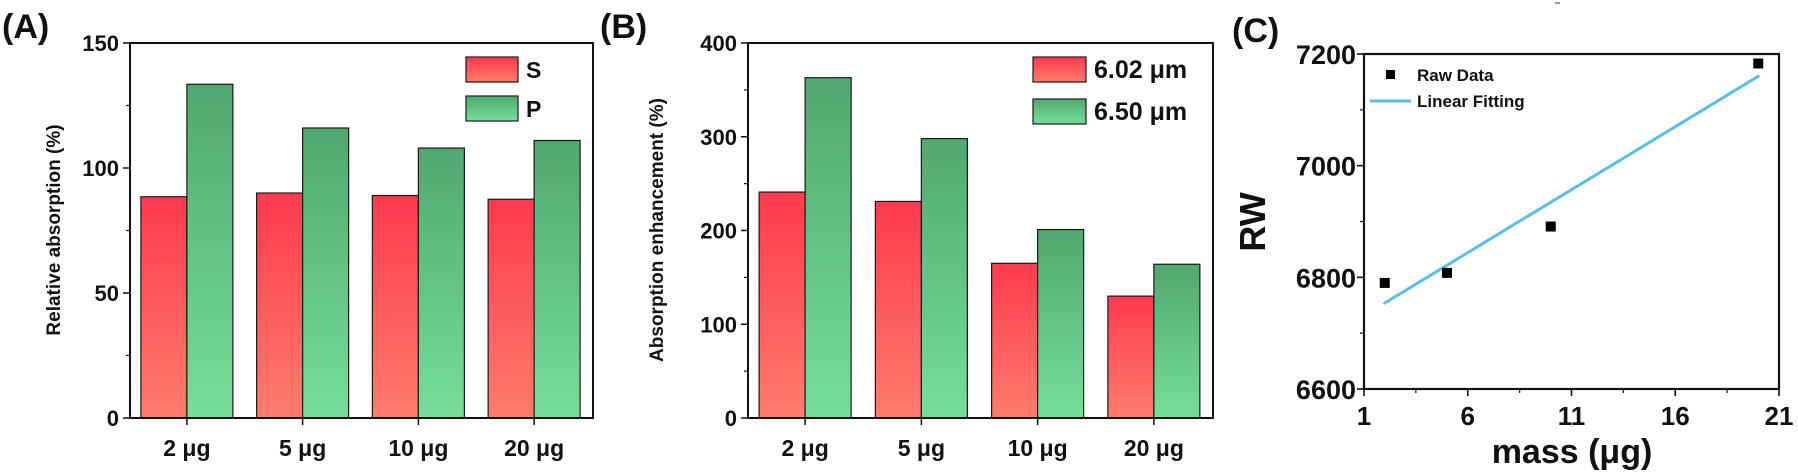  What do you see at coordinates (1571, 189) in the screenshot?
I see `linear-fit-line` at bounding box center [1571, 189].